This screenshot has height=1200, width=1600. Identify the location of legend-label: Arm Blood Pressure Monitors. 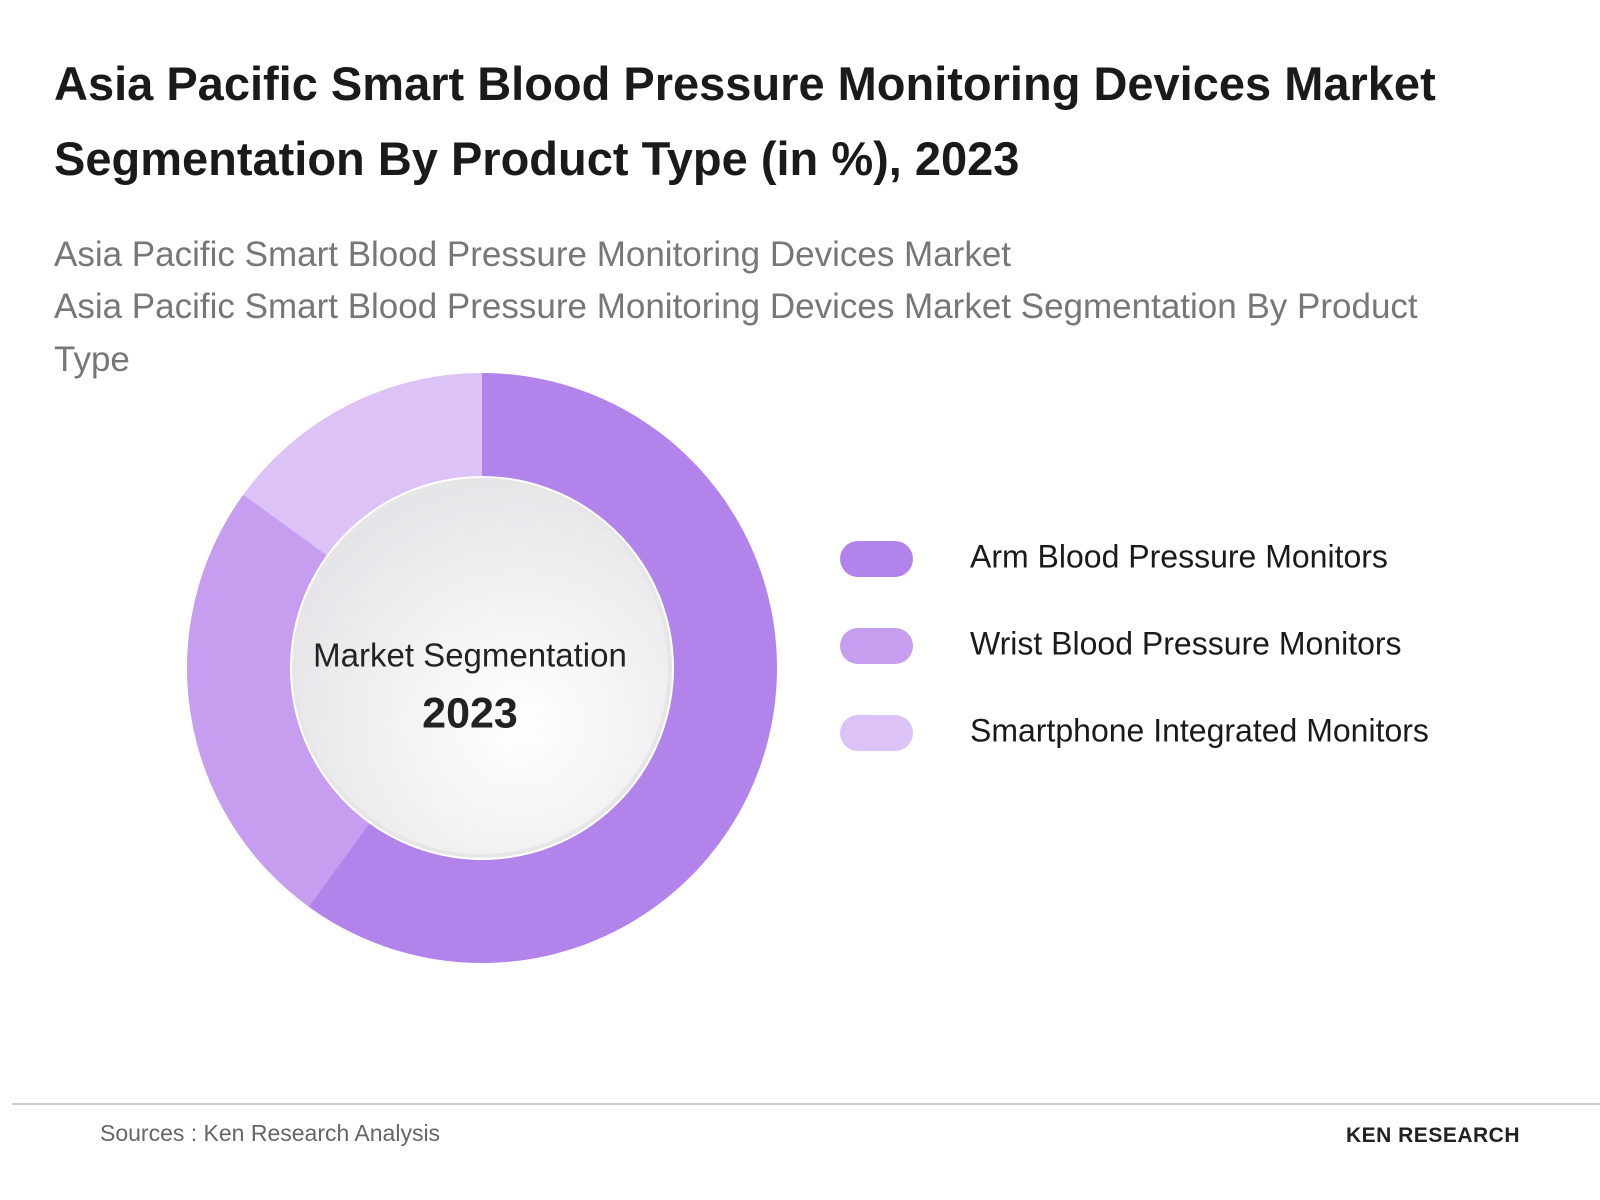
(1179, 556).